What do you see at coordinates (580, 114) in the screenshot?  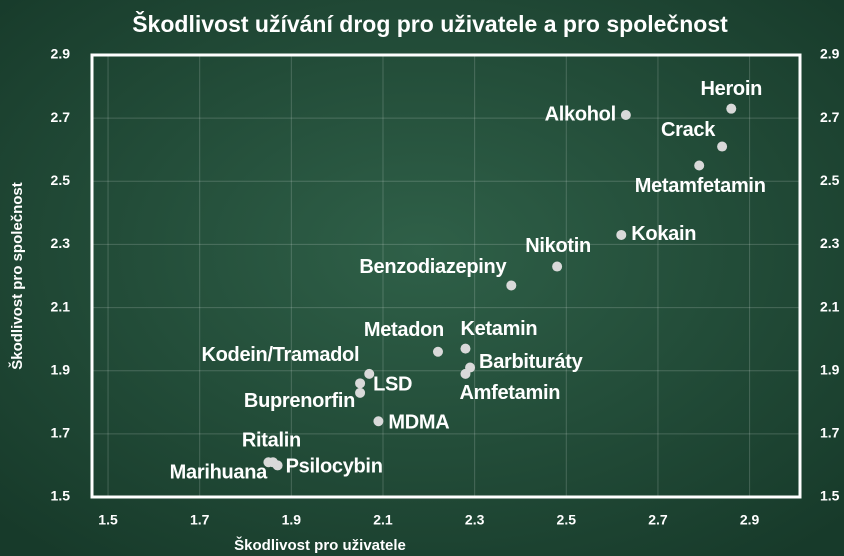 I see `point-label: Alkohol` at bounding box center [580, 114].